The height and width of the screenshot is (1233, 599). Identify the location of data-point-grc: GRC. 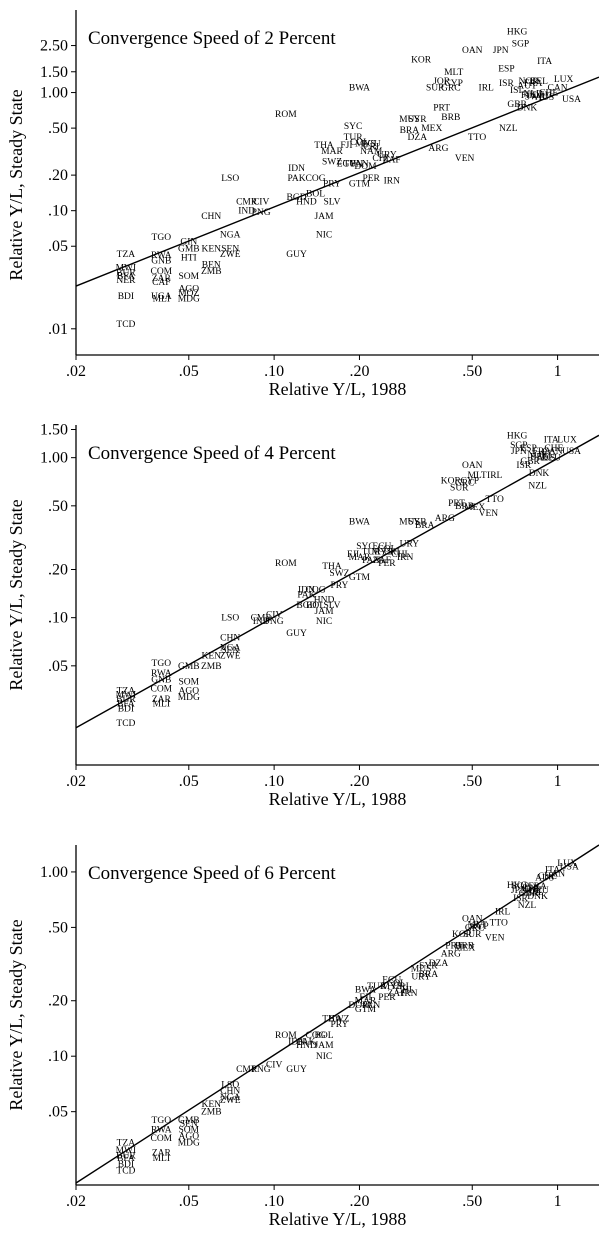
(451, 89).